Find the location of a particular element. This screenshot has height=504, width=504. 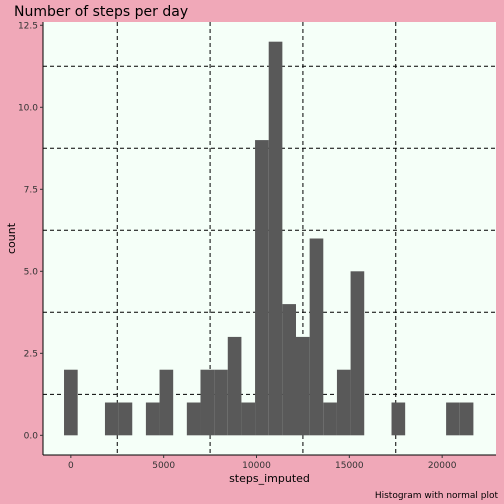

y-tick-label: 12.5 is located at coordinates (28, 26).